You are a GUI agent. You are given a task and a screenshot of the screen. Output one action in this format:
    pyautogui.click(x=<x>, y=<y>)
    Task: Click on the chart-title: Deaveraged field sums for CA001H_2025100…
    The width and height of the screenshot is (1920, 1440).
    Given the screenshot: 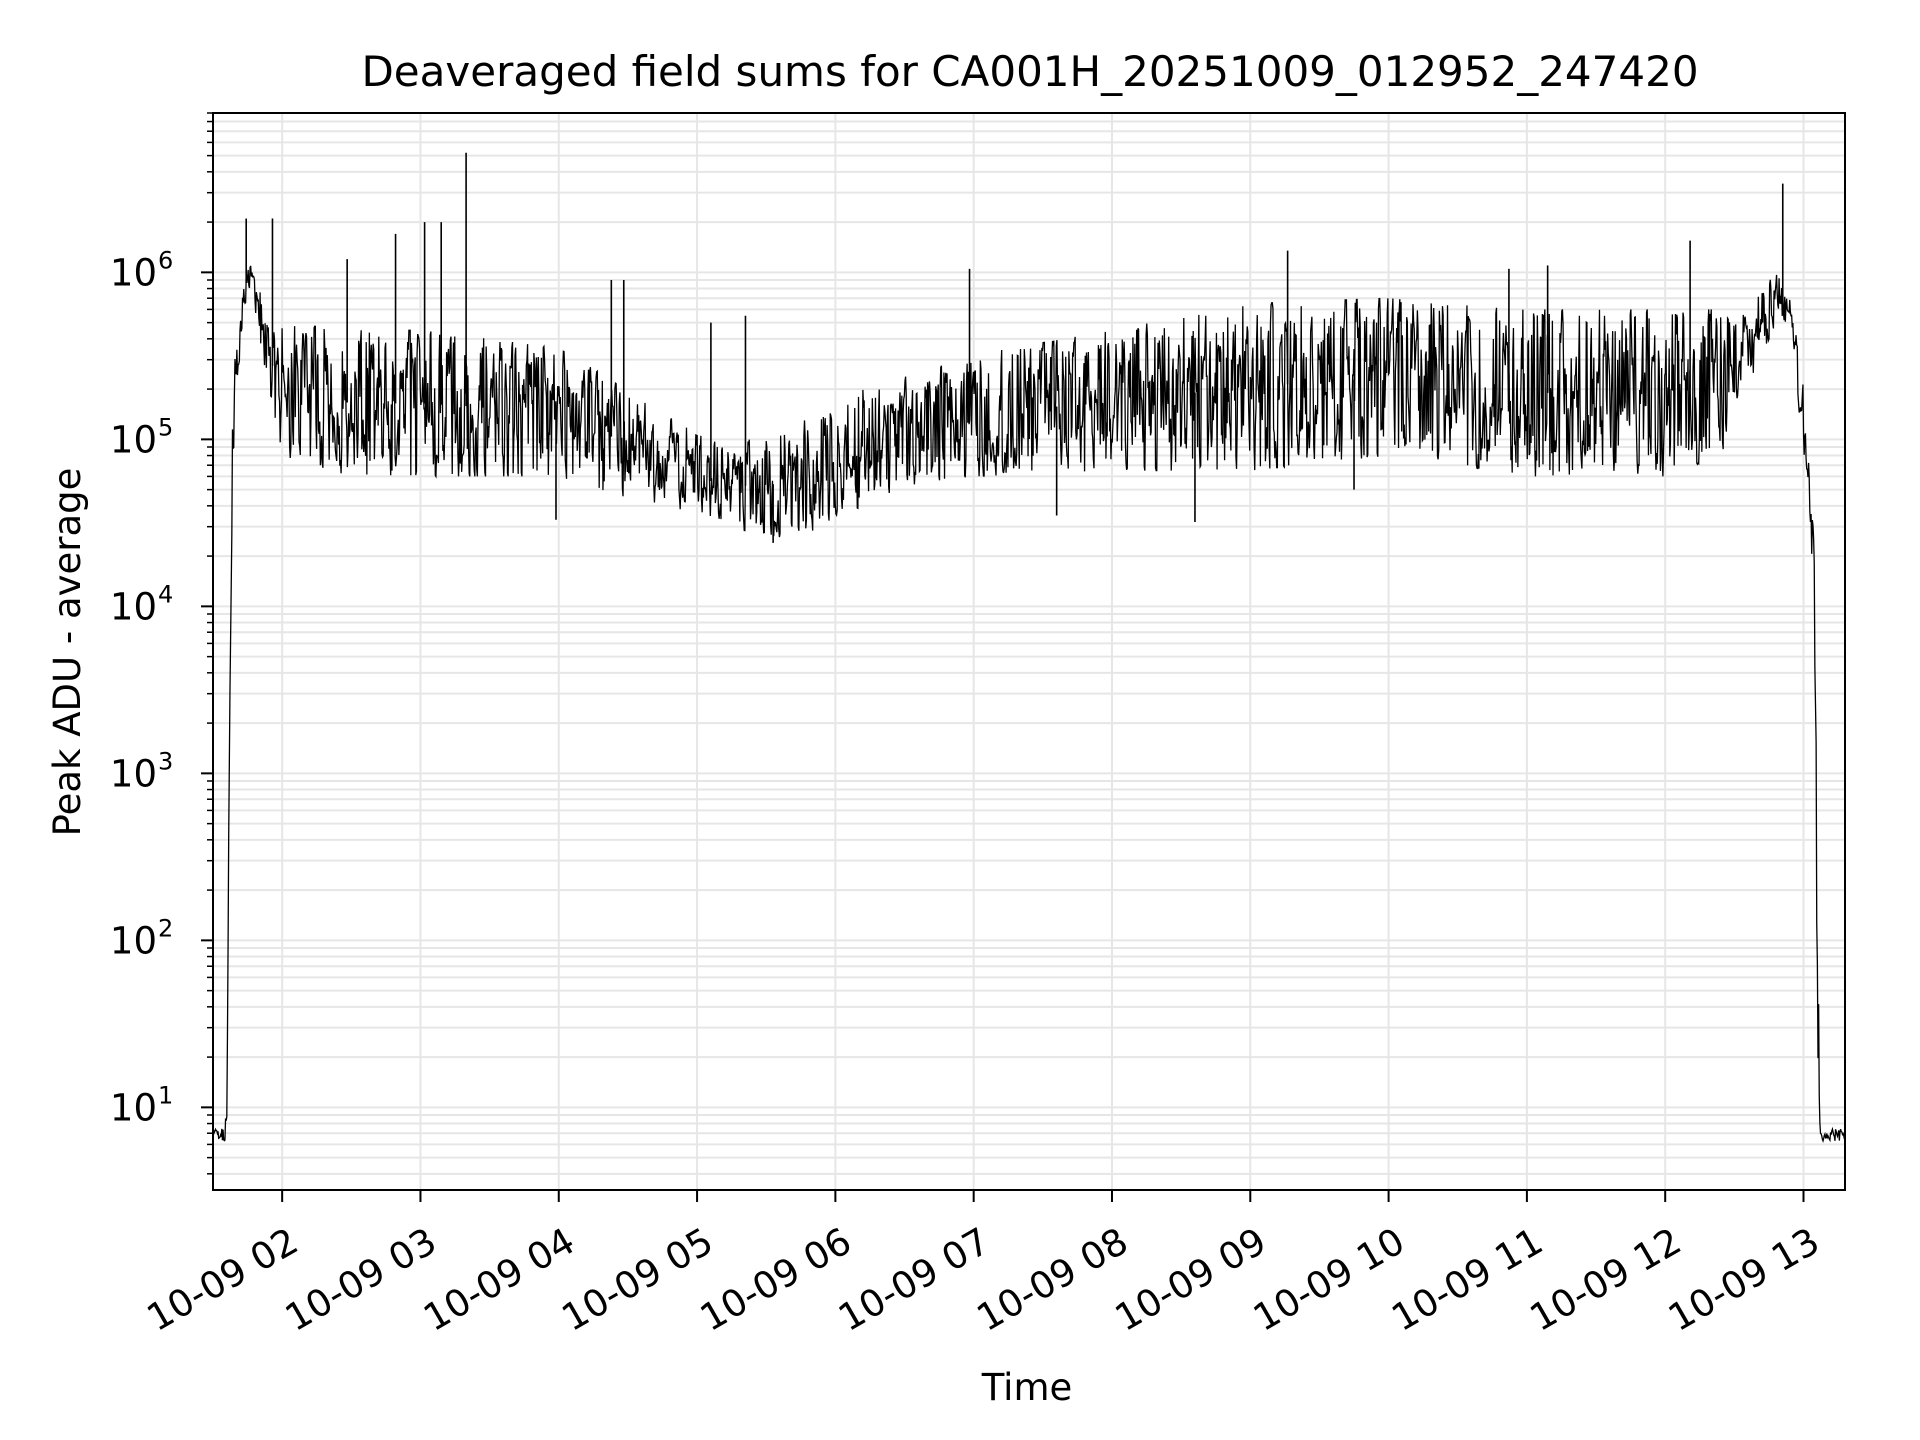 What is the action you would take?
    pyautogui.click(x=1029, y=71)
    